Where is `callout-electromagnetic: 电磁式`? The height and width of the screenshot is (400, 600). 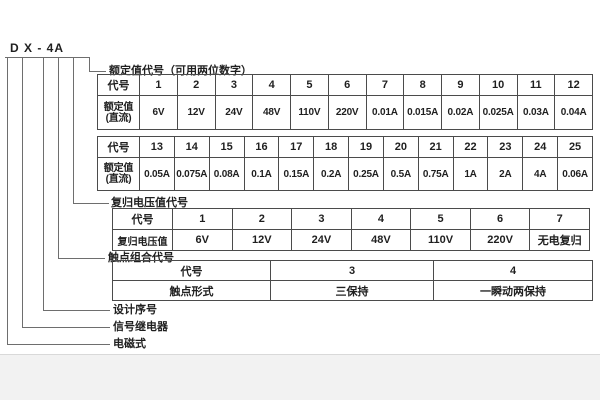
callout-electromagnetic: 电磁式 is located at coordinates (129, 344).